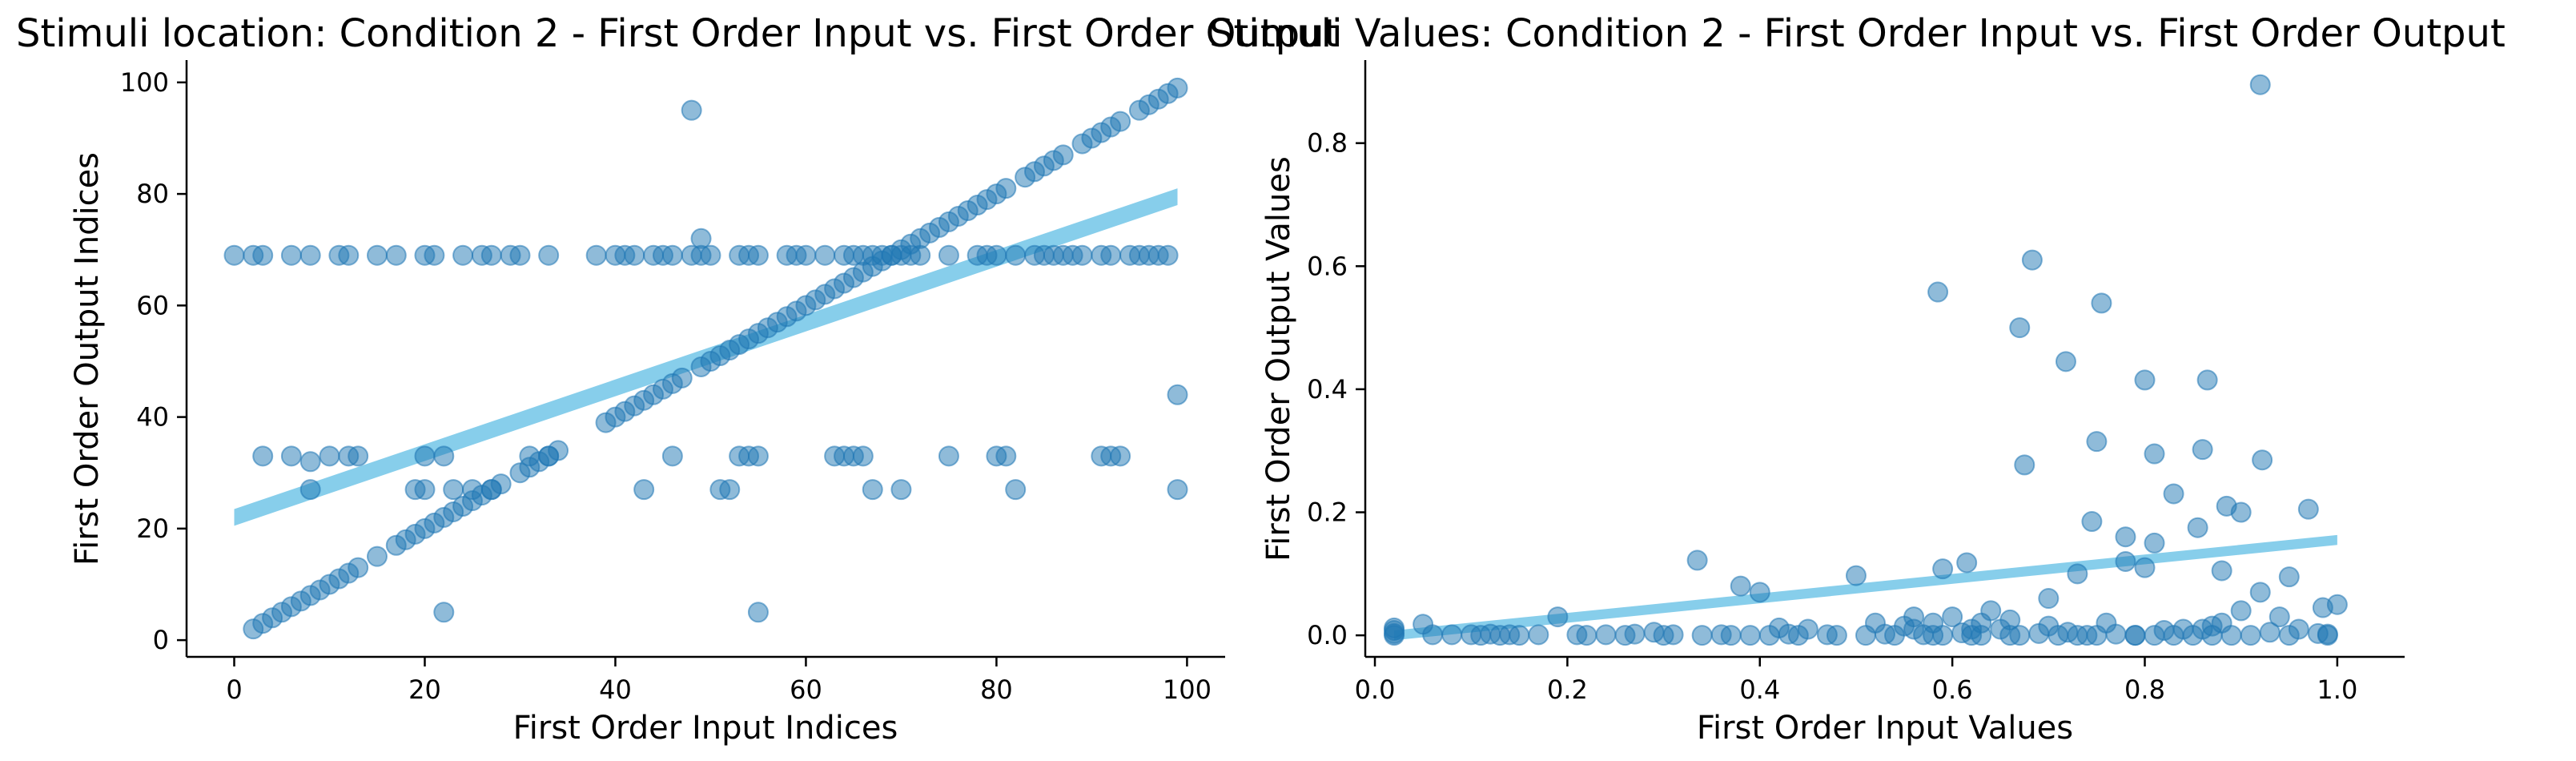 The width and height of the screenshot is (2576, 761). Describe the element at coordinates (152, 305) in the screenshot. I see `y-tick-label: 60` at that location.